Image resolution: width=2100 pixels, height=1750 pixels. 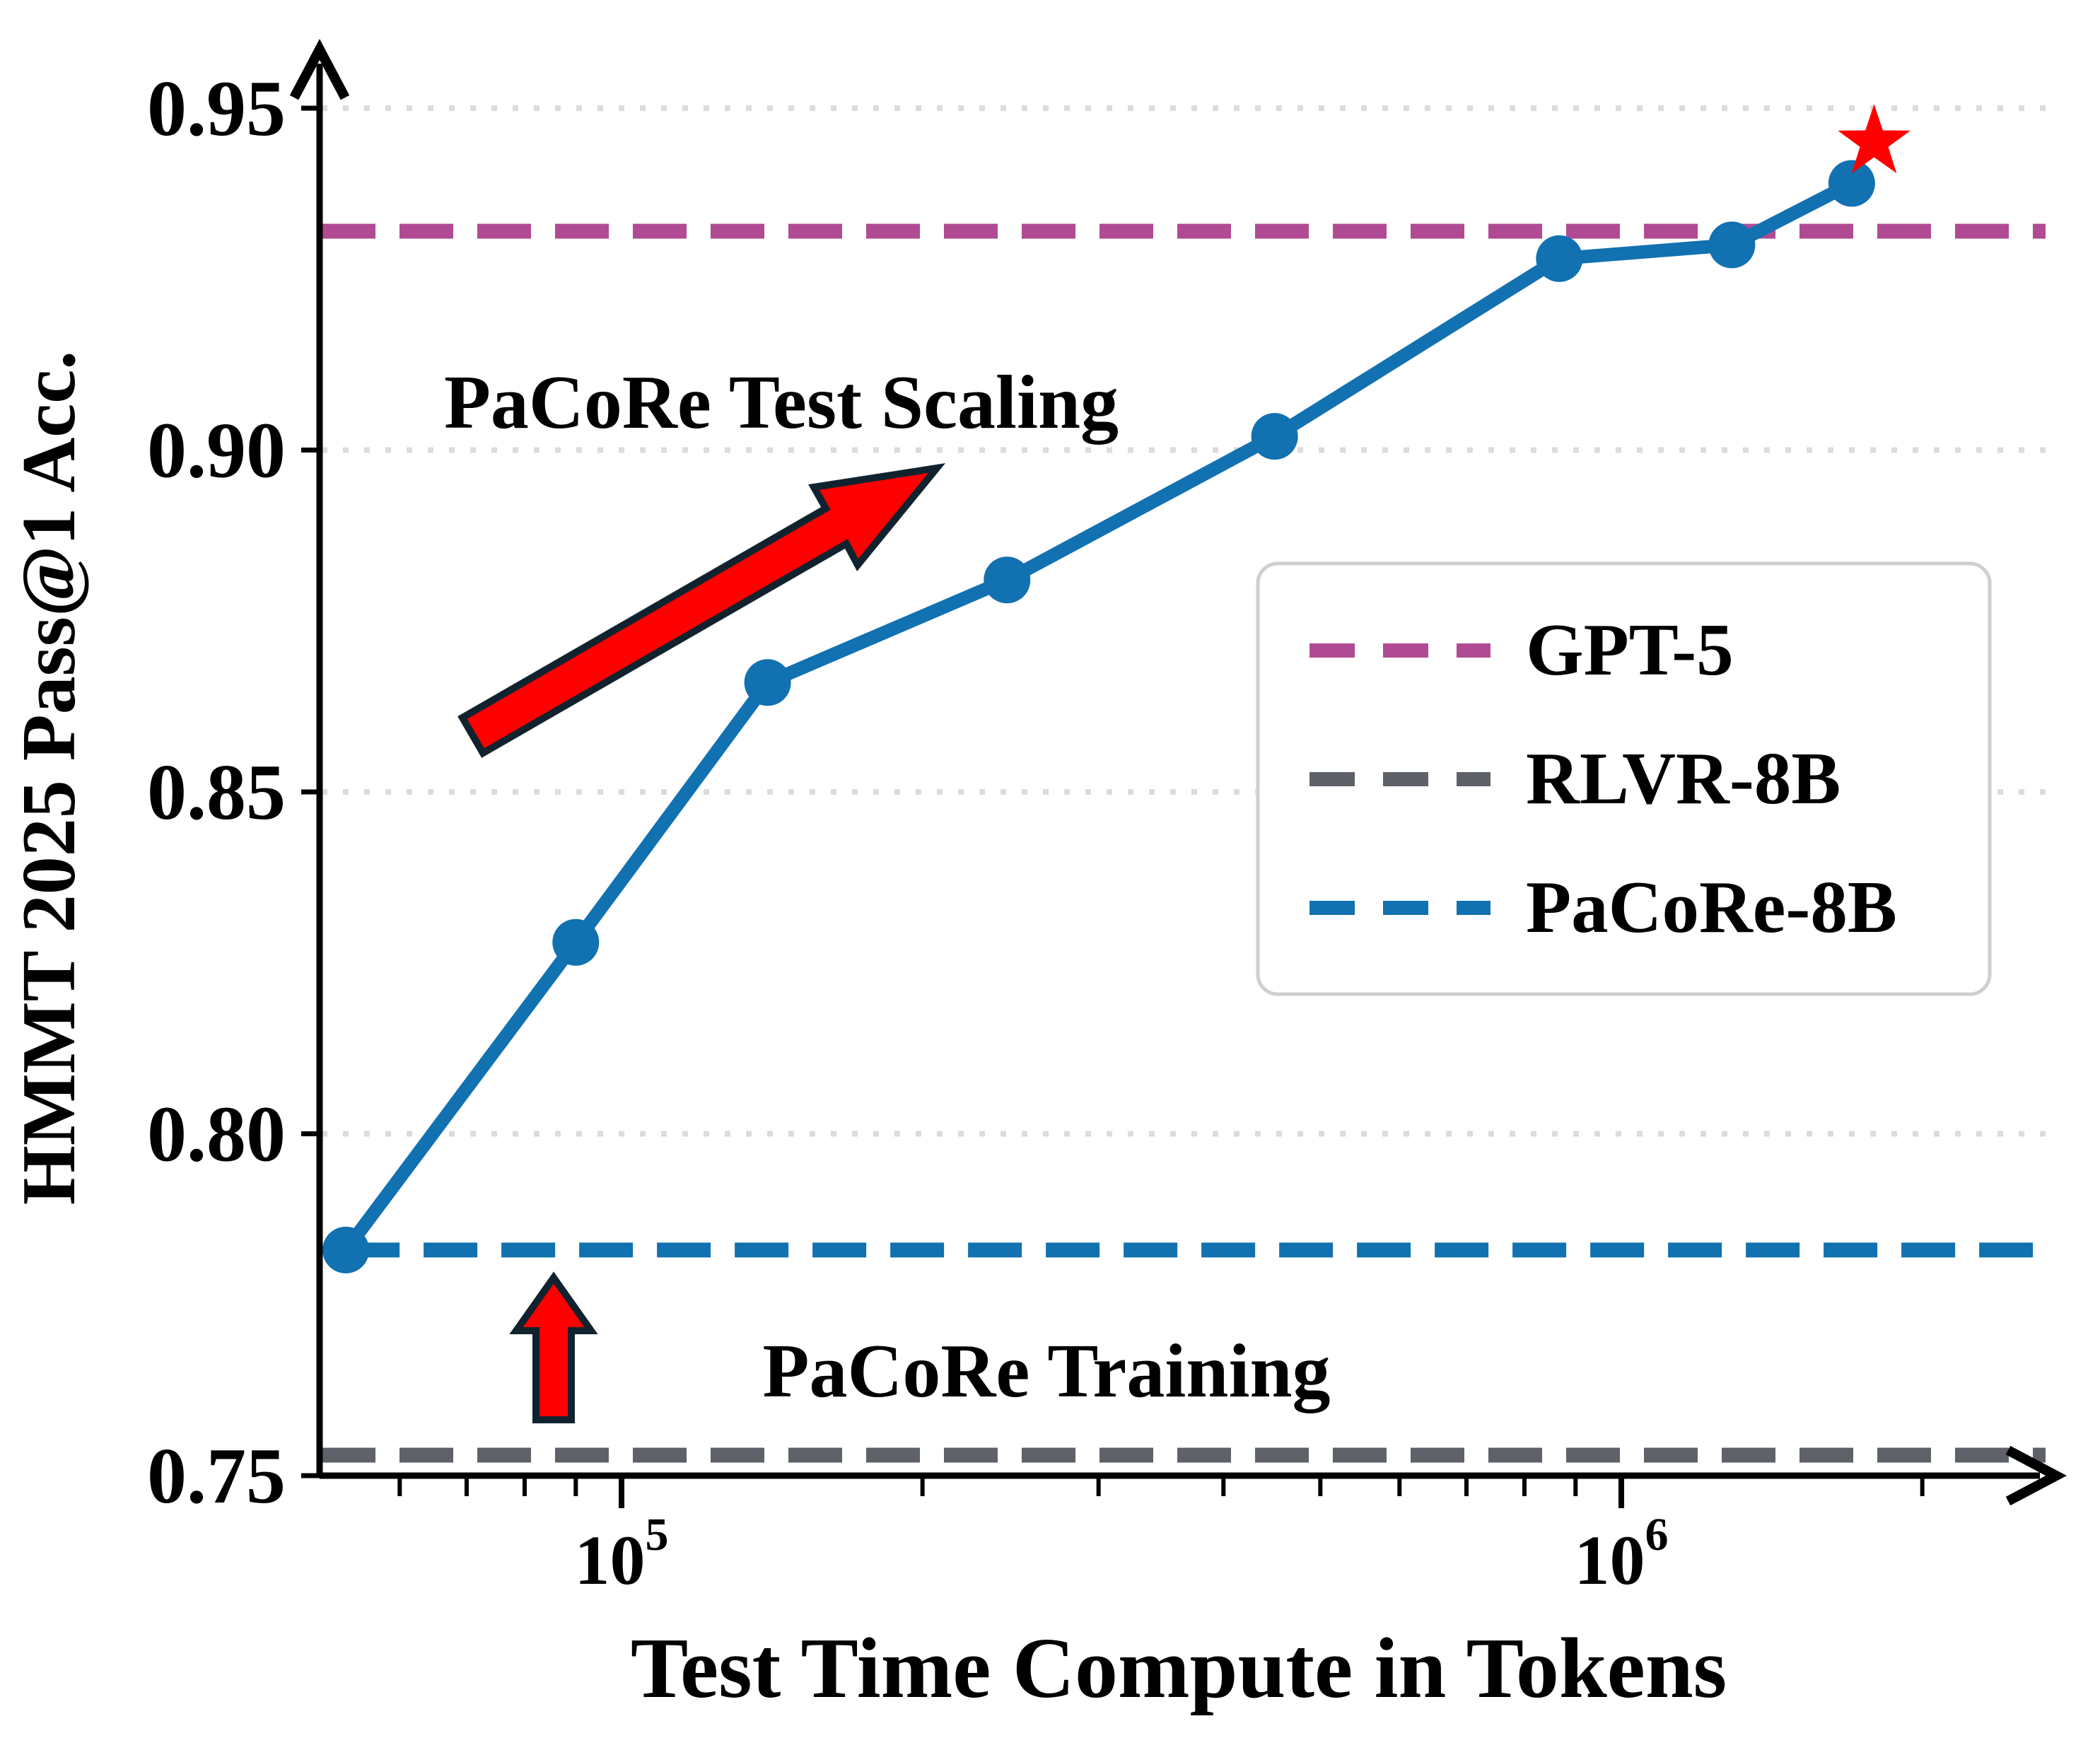 I want to click on y-tick-label: 0.75, so click(x=217, y=1476).